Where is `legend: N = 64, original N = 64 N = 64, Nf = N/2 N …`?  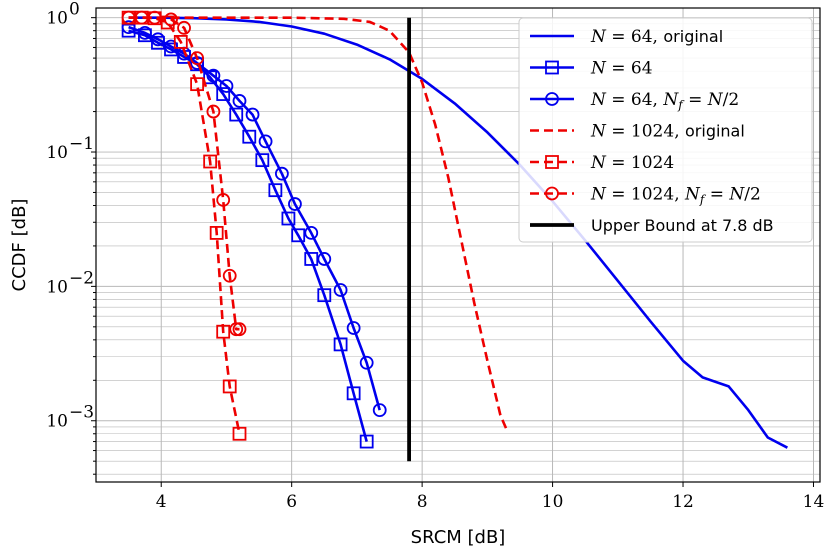 legend: N = 64, original N = 64 N = 64, Nf = N/2 N … is located at coordinates (665, 130).